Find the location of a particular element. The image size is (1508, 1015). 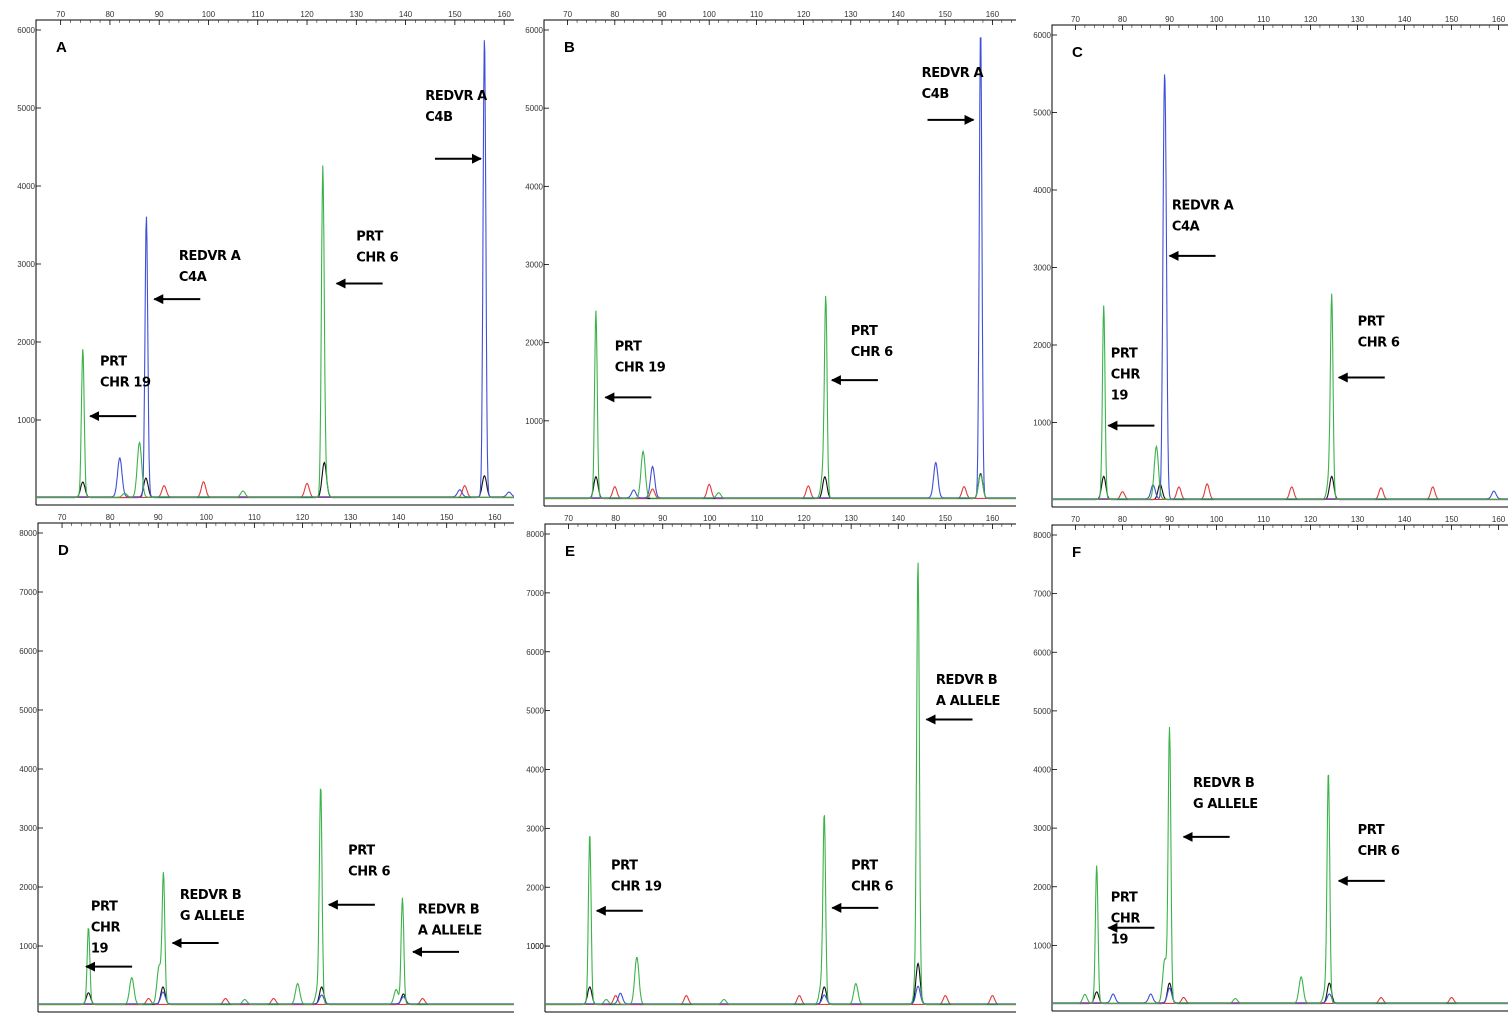

annotation-label: G ALLELE is located at coordinates (212, 916).